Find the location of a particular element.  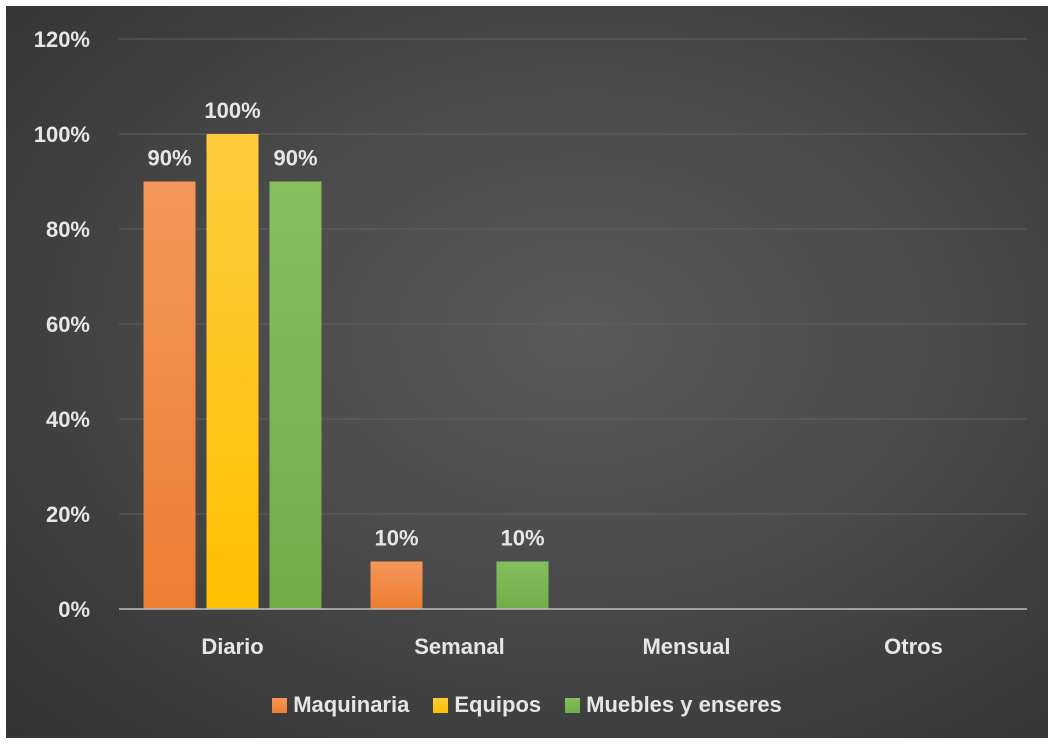

y-tick-label: 100% is located at coordinates (62, 134).